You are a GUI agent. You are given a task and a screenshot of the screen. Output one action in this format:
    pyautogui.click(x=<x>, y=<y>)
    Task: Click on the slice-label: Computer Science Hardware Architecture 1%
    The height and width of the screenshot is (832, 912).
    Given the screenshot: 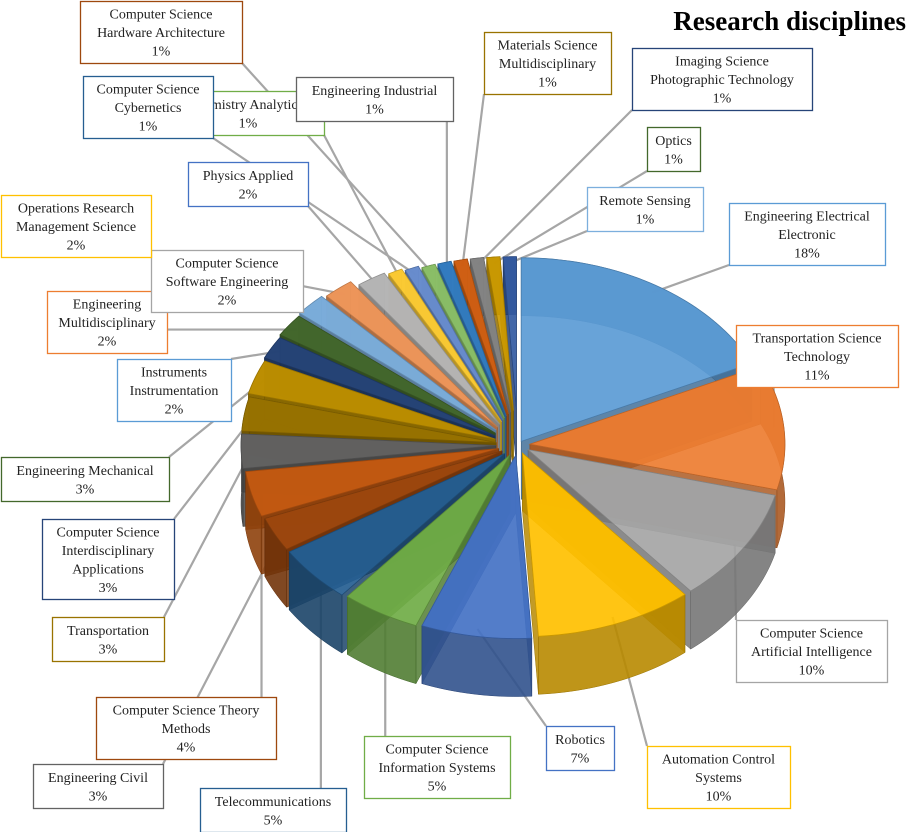 What is the action you would take?
    pyautogui.click(x=161, y=32)
    